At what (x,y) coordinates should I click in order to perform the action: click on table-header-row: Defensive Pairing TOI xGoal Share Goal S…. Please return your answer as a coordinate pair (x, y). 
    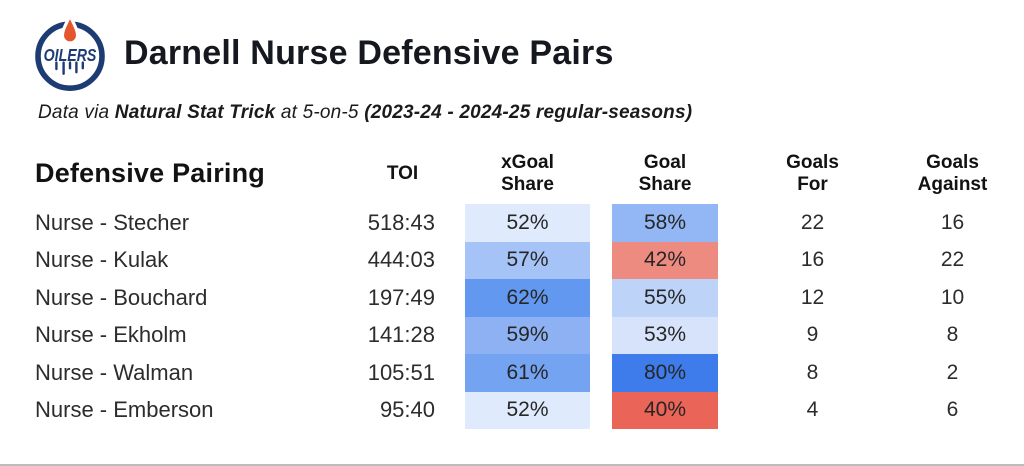
    Looking at the image, I should click on (512, 174).